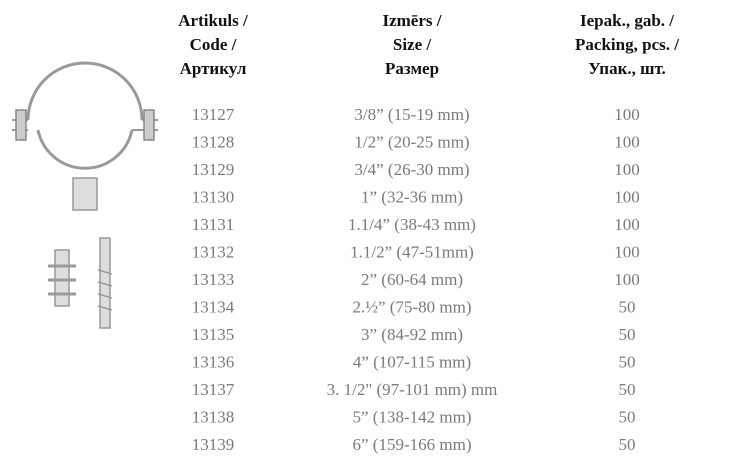 Image resolution: width=739 pixels, height=462 pixels. Describe the element at coordinates (627, 68) in the screenshot. I see `header-text: Упак., шт.` at that location.